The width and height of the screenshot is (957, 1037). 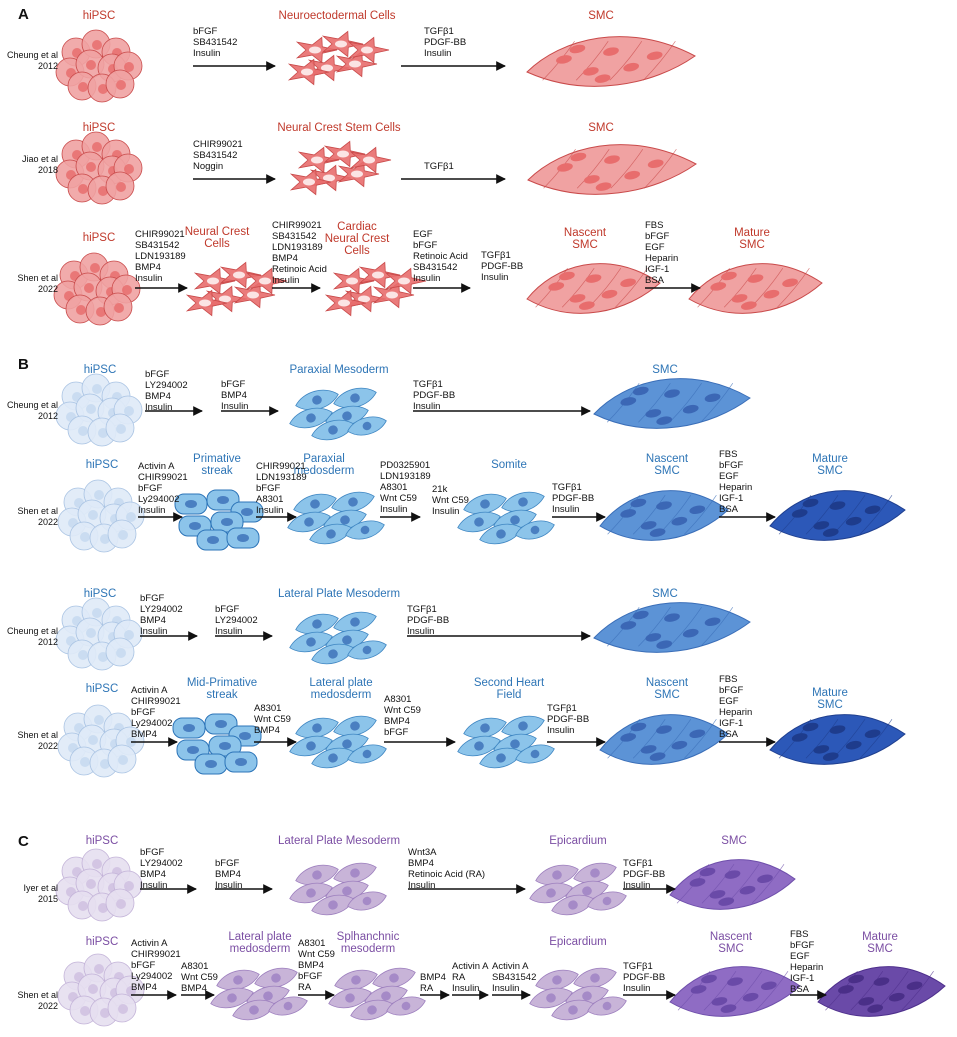 What do you see at coordinates (158, 499) in the screenshot?
I see `factor-label: Ly294002` at bounding box center [158, 499].